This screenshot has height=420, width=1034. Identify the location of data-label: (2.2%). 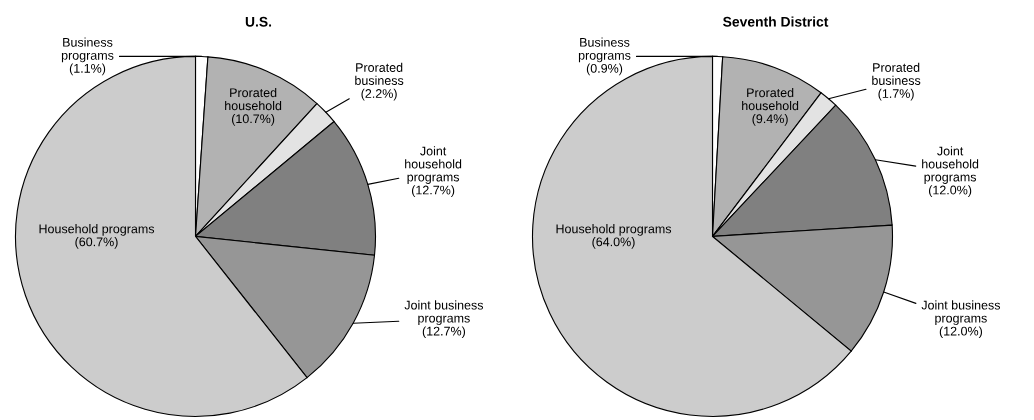
(379, 94).